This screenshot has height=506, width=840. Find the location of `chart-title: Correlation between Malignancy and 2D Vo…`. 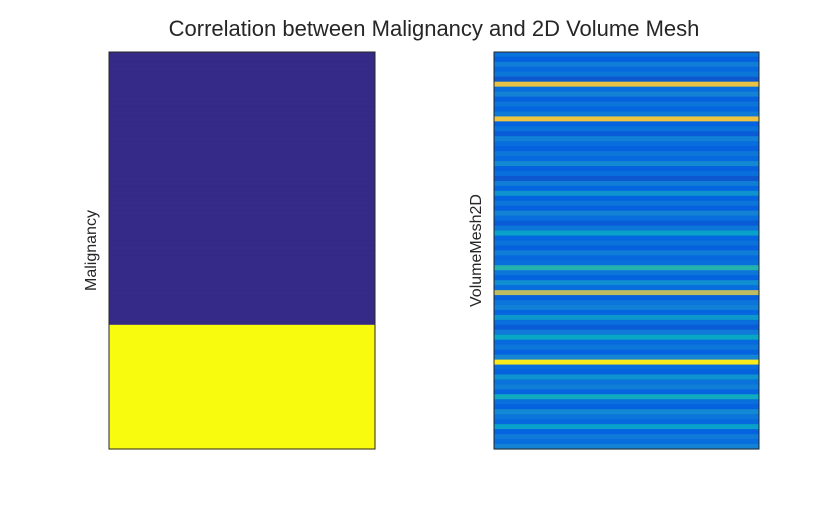

chart-title: Correlation between Malignancy and 2D Vo… is located at coordinates (434, 28).